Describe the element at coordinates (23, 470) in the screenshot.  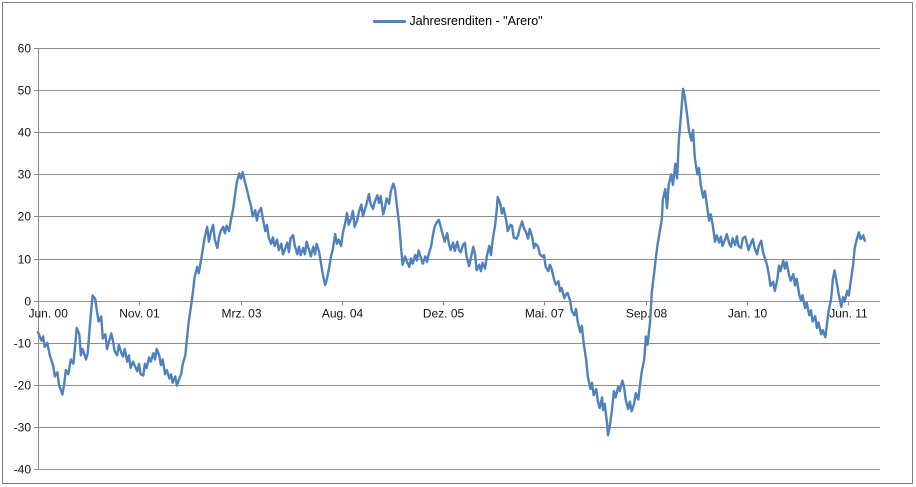
I see `y-tick-label: -40` at that location.